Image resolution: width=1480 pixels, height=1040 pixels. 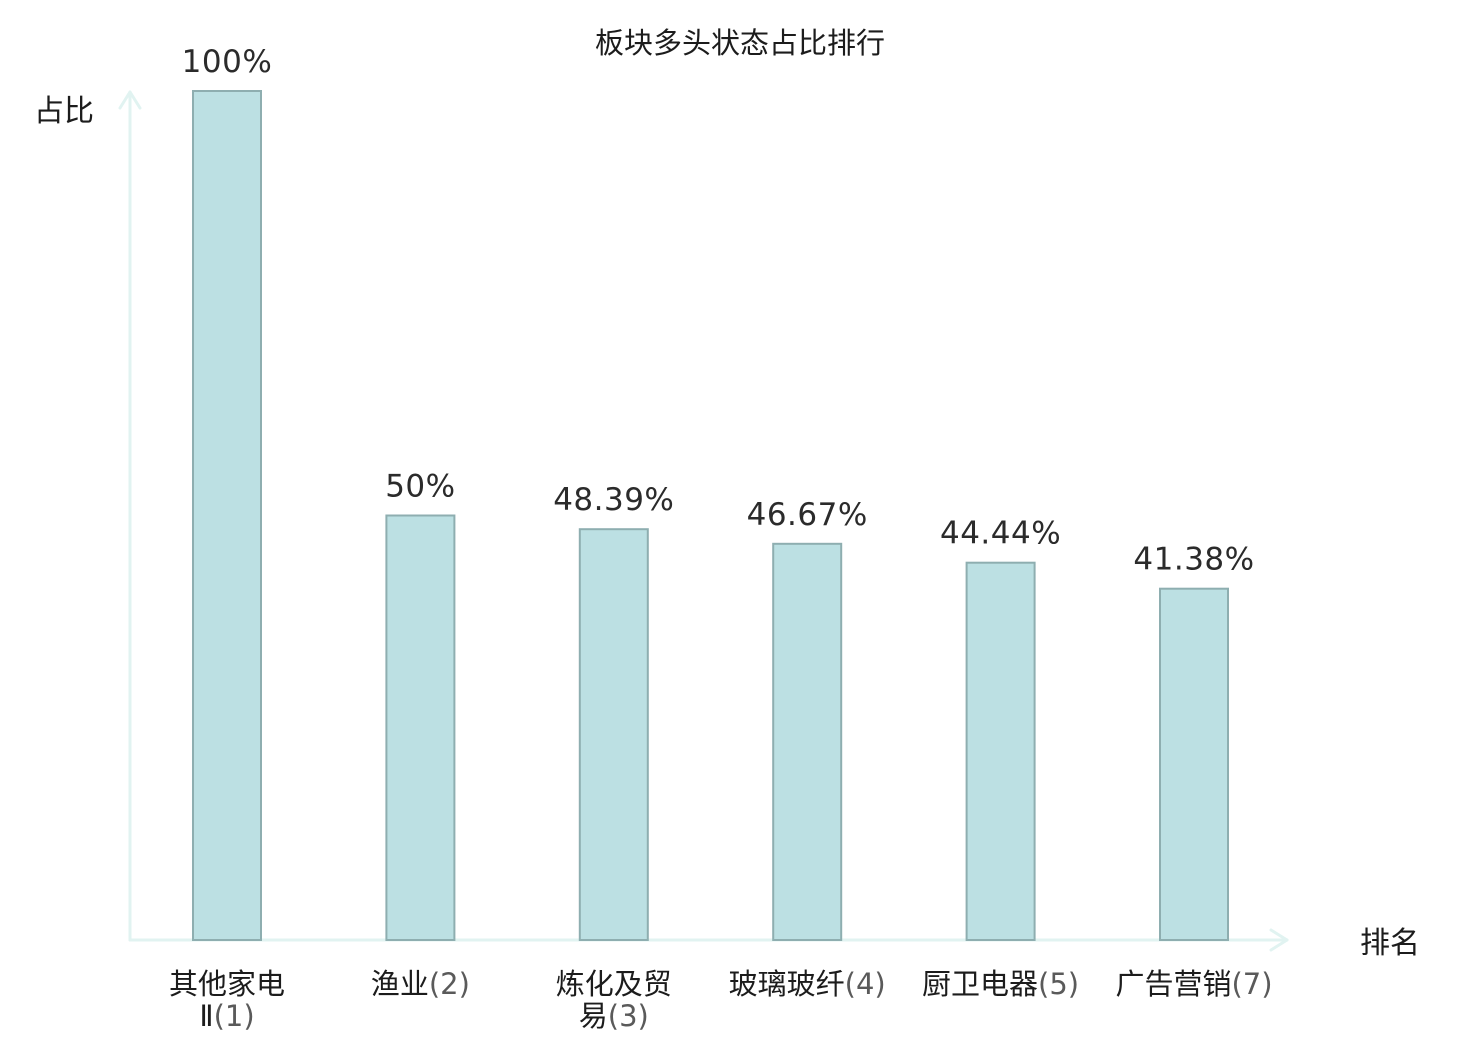 I want to click on bar-value-label: 44.44%, so click(x=1000, y=534).